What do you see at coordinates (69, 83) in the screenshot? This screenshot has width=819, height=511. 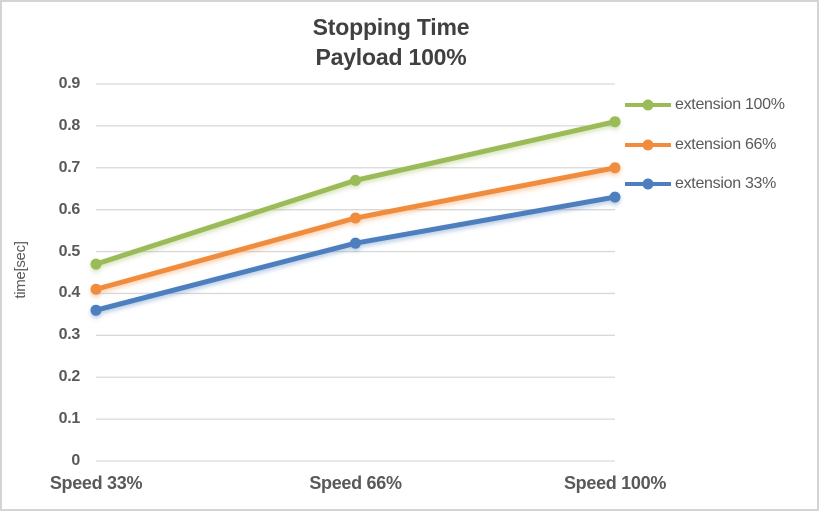 I see `y-tick-label: 0.9` at bounding box center [69, 83].